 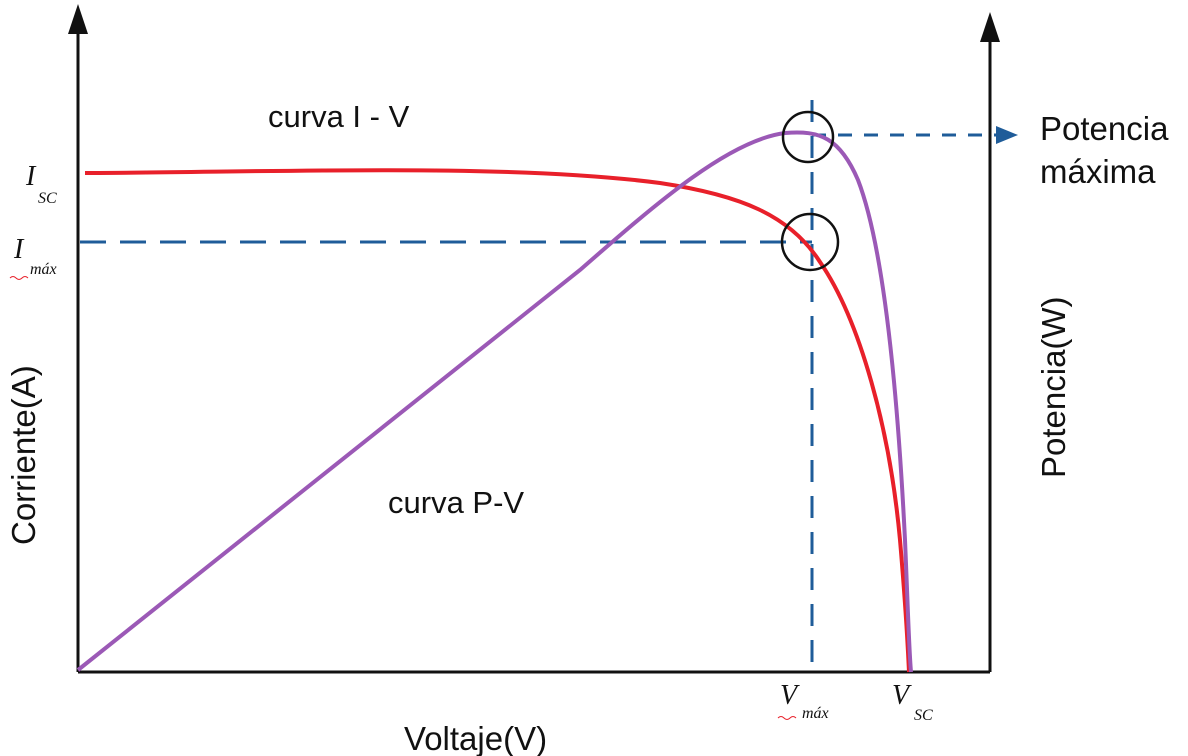 What do you see at coordinates (923, 715) in the screenshot?
I see `vsc-subscript: SC` at bounding box center [923, 715].